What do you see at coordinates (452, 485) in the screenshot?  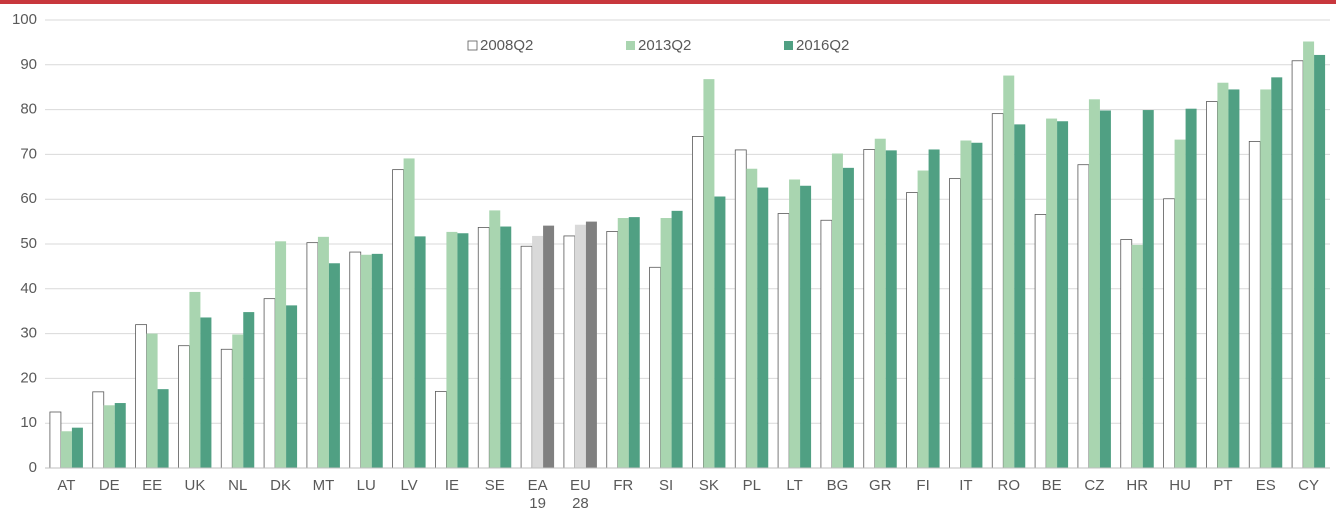 I see `x-tick-label: IE` at bounding box center [452, 485].